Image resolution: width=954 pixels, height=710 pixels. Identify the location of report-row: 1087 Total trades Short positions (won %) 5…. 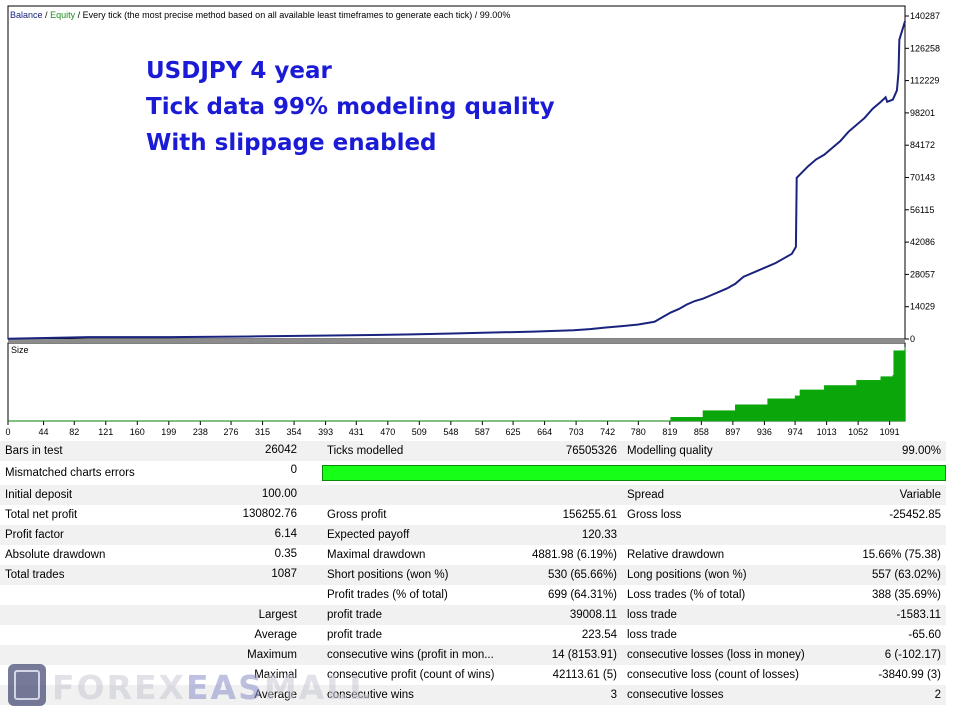
(473, 575).